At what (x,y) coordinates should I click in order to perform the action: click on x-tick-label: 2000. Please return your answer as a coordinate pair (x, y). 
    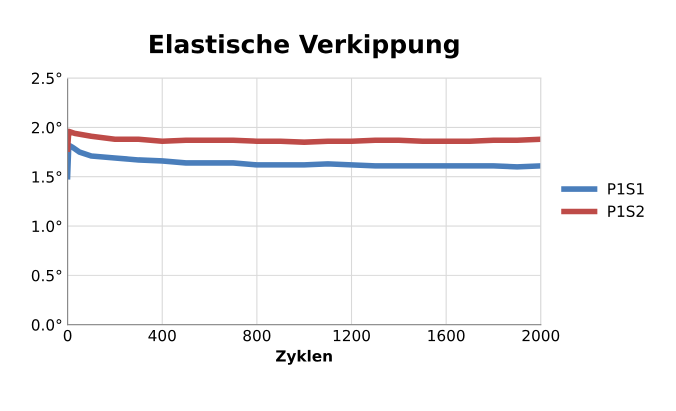
    Looking at the image, I should click on (541, 336).